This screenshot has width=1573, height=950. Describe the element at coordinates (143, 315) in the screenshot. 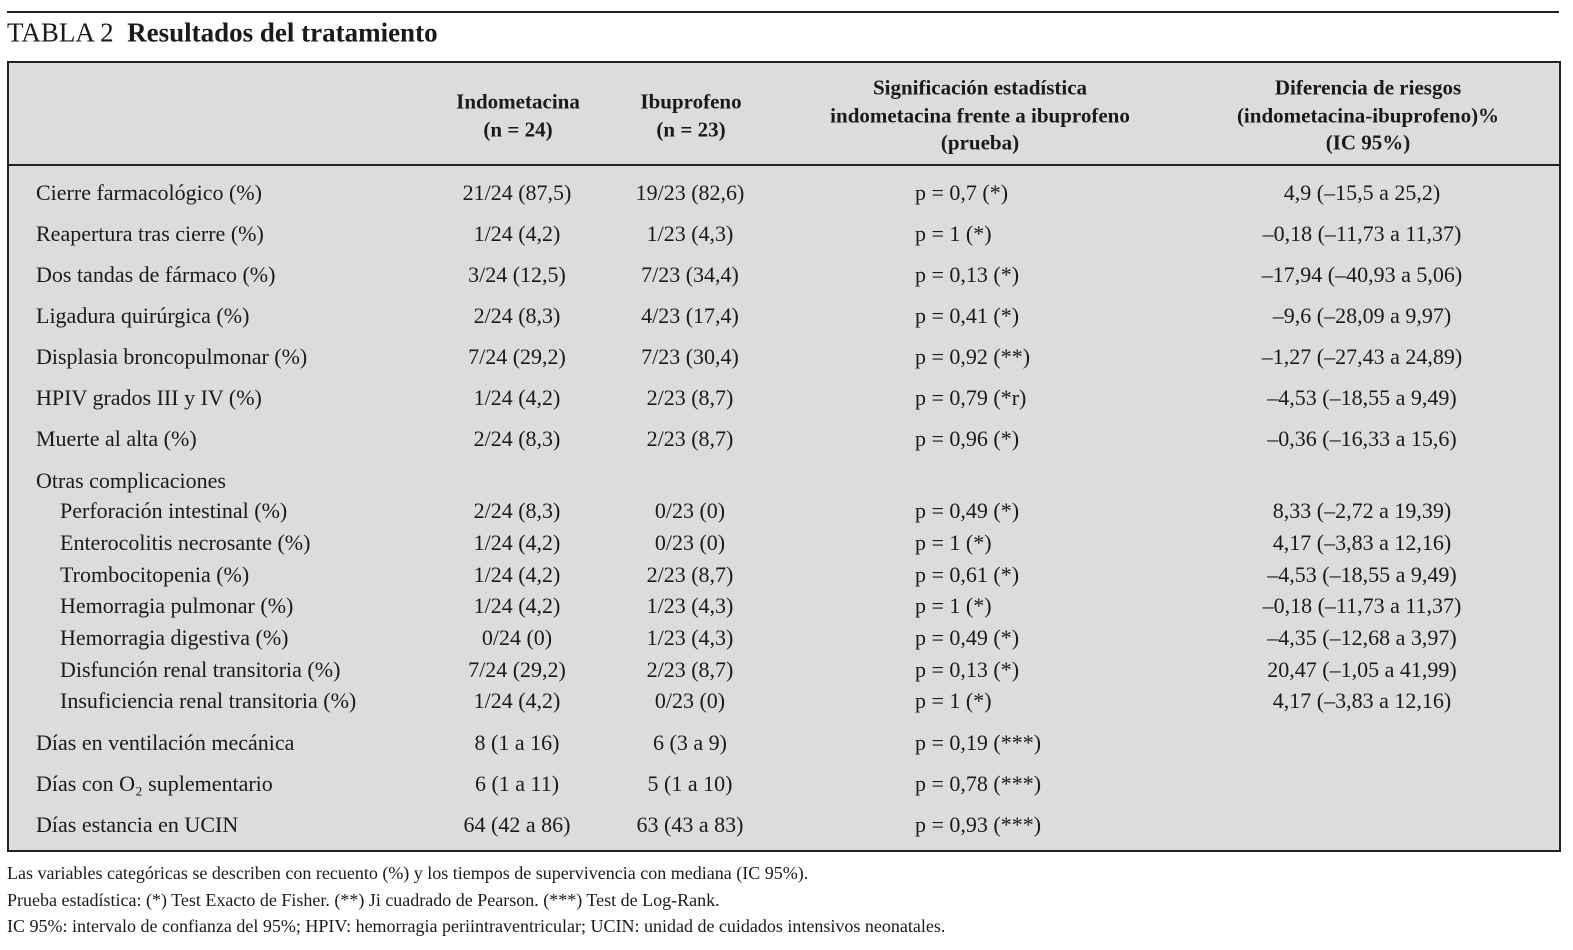

I see `row-label: Ligadura quirúrgica (%)` at that location.